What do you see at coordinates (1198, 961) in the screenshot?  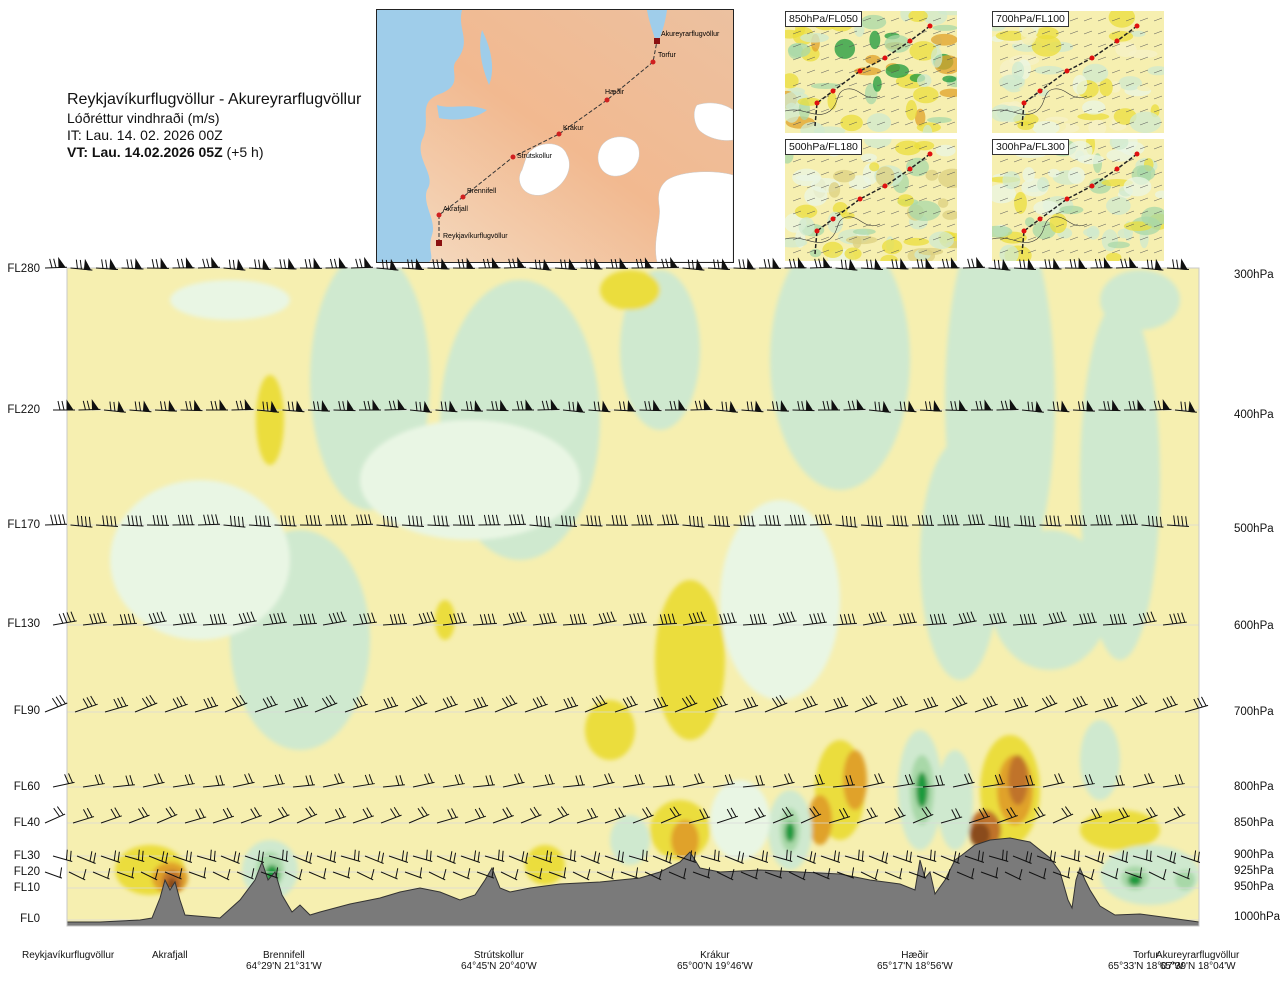 I see `waypoint-label-akureyri: Akureyrarflugvöllur 65°39'N 18°04'W` at bounding box center [1198, 961].